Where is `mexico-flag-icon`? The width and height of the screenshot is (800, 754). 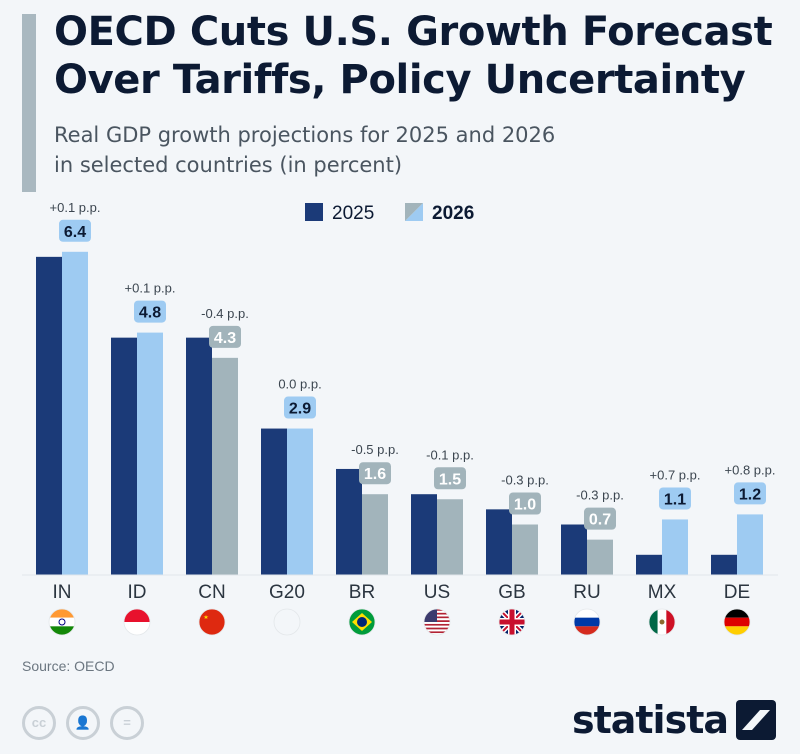 mexico-flag-icon is located at coordinates (662, 622).